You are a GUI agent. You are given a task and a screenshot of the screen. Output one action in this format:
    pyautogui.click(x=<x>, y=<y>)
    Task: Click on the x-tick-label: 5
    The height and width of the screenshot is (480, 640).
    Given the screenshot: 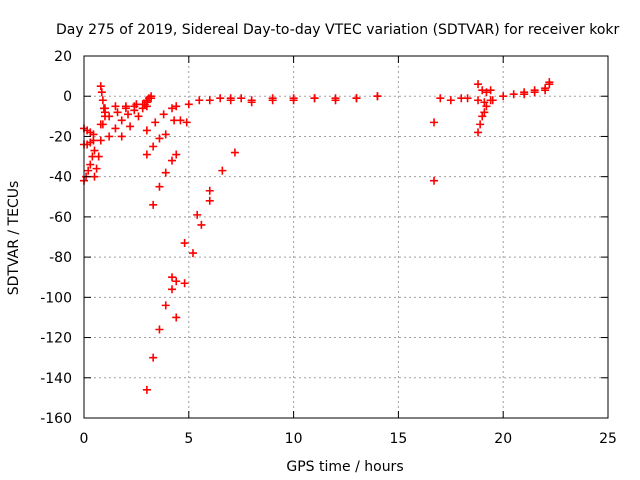 What is the action you would take?
    pyautogui.click(x=188, y=439)
    